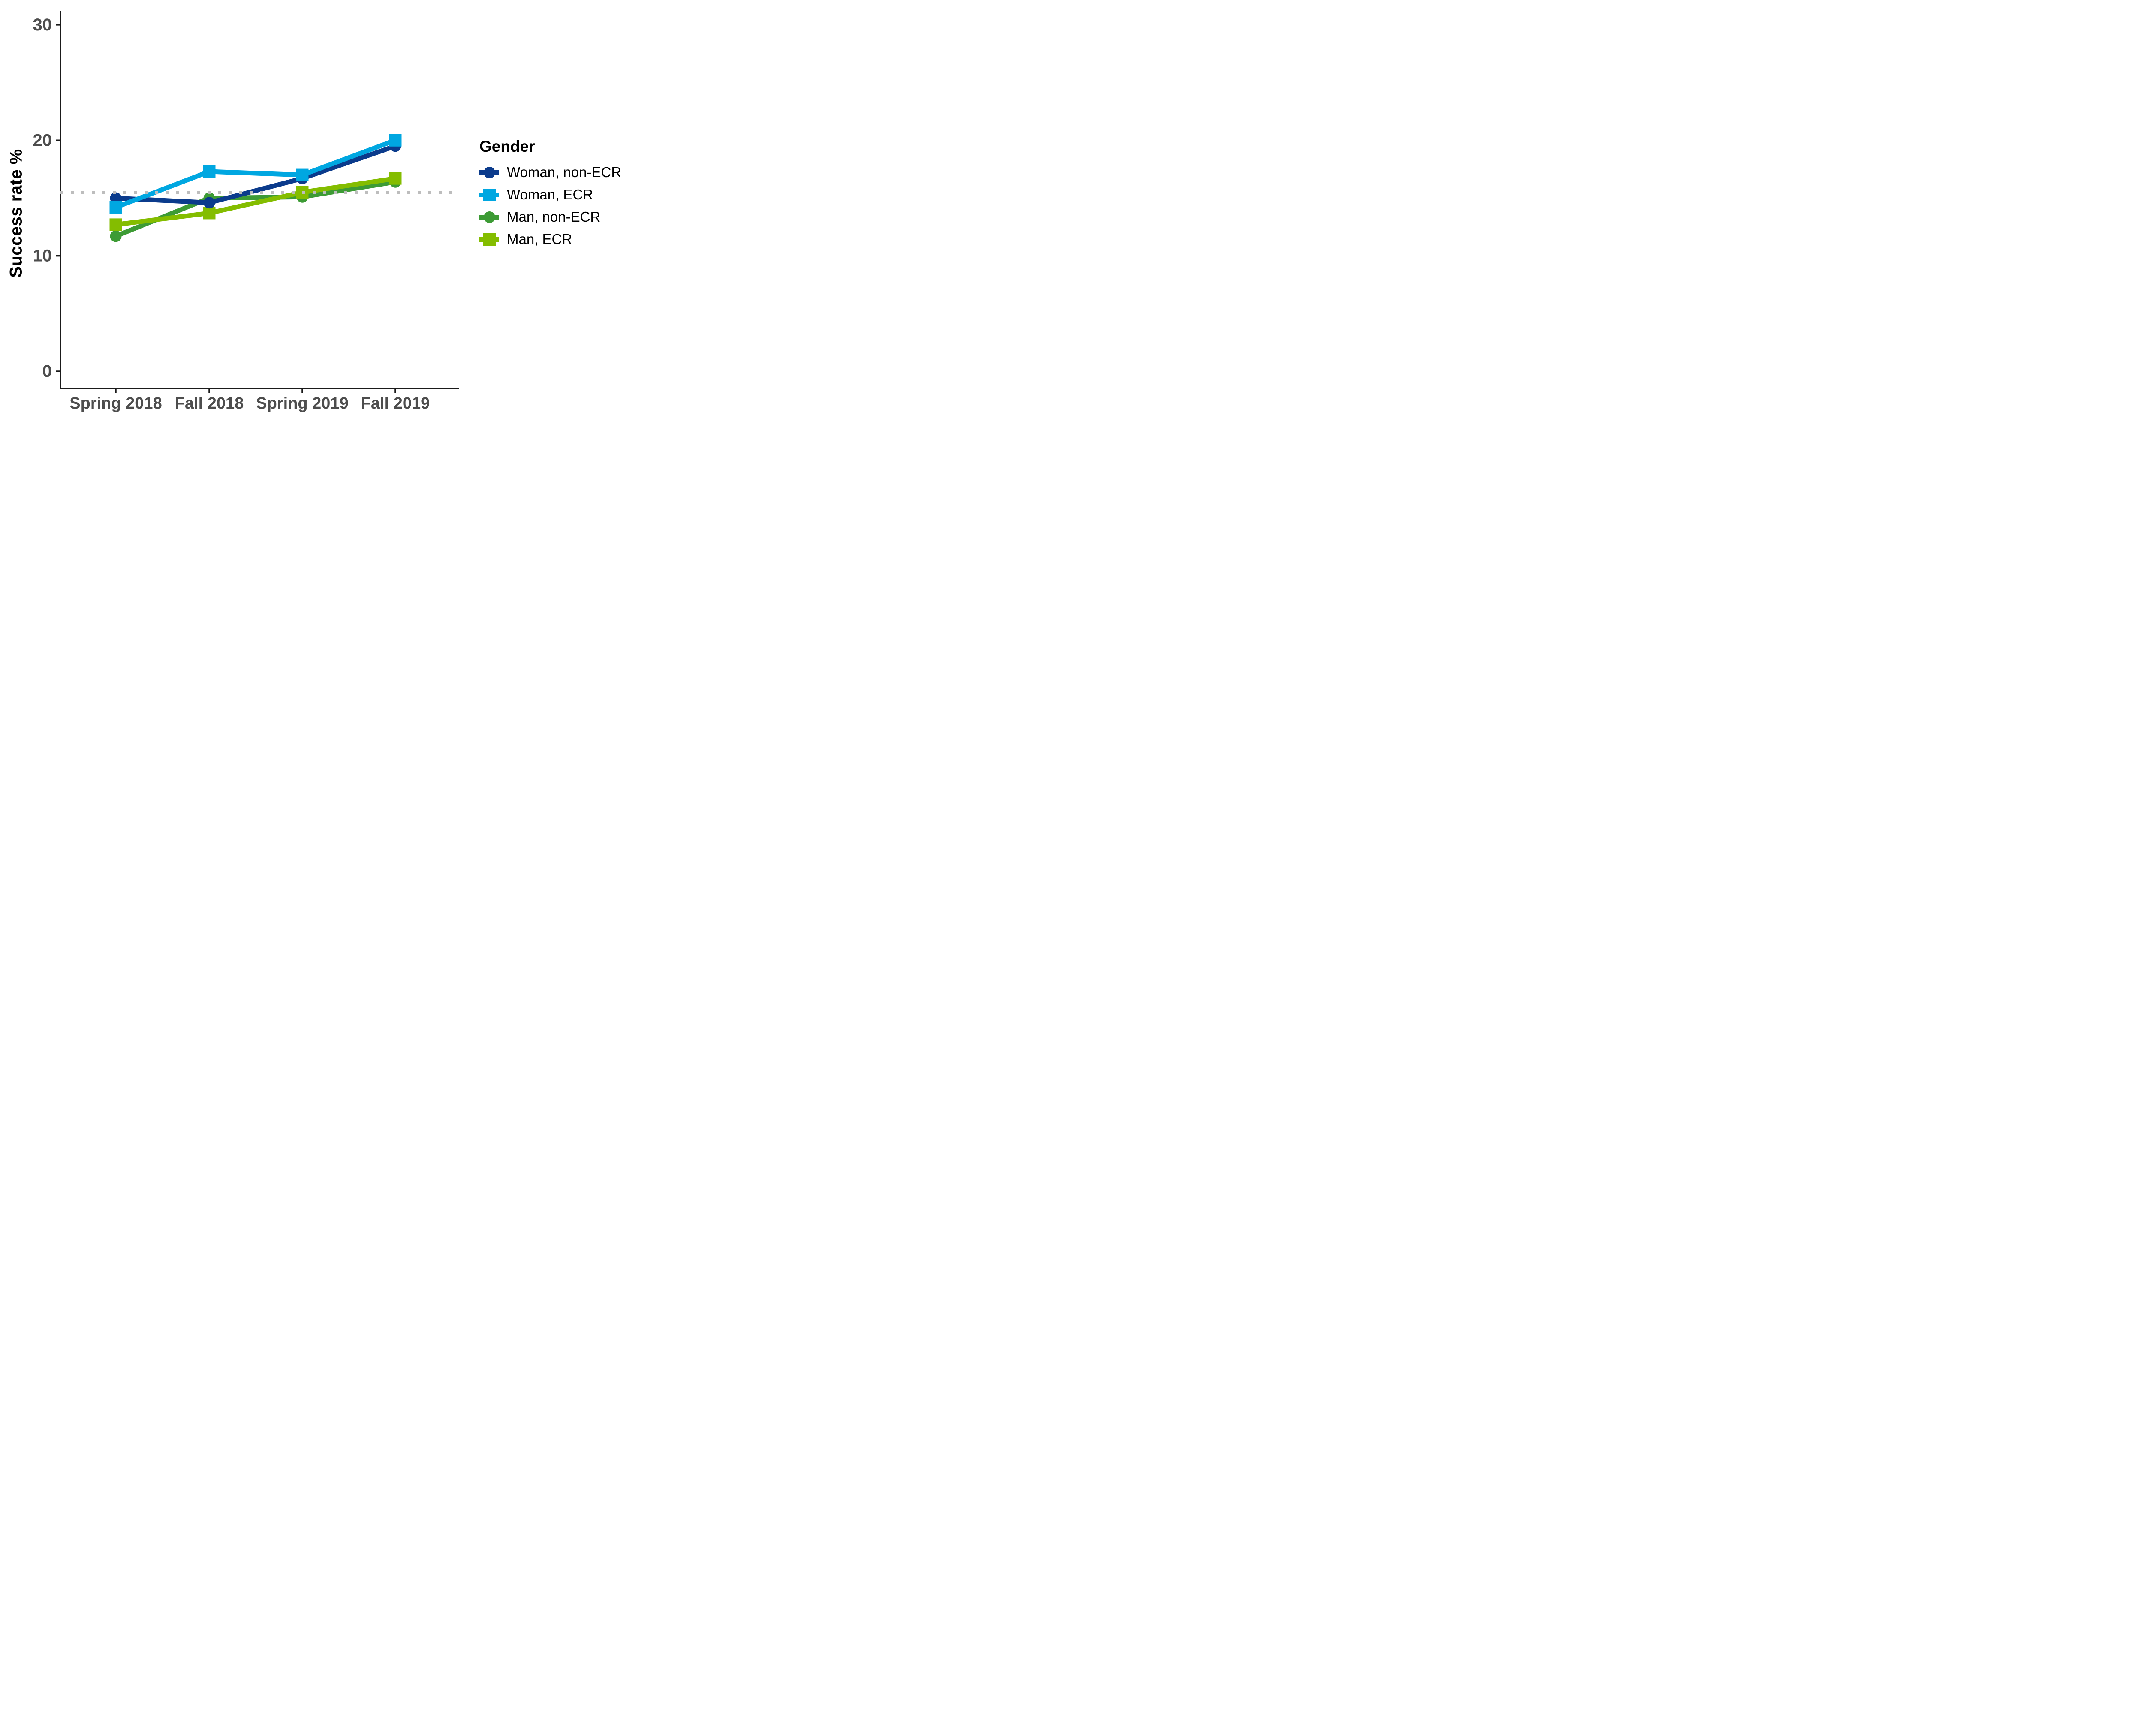  I want to click on series-line-woman-non-ecr, so click(256, 174).